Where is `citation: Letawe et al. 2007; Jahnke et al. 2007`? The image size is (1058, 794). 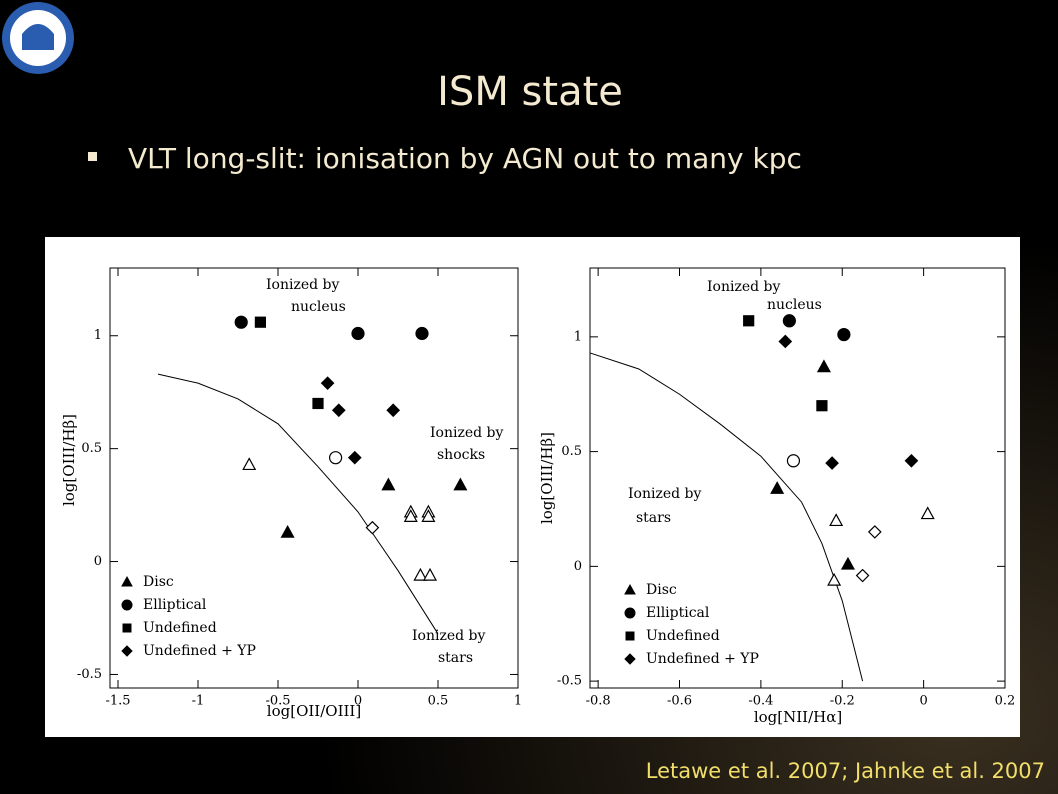 citation: Letawe et al. 2007; Jahnke et al. 2007 is located at coordinates (845, 771).